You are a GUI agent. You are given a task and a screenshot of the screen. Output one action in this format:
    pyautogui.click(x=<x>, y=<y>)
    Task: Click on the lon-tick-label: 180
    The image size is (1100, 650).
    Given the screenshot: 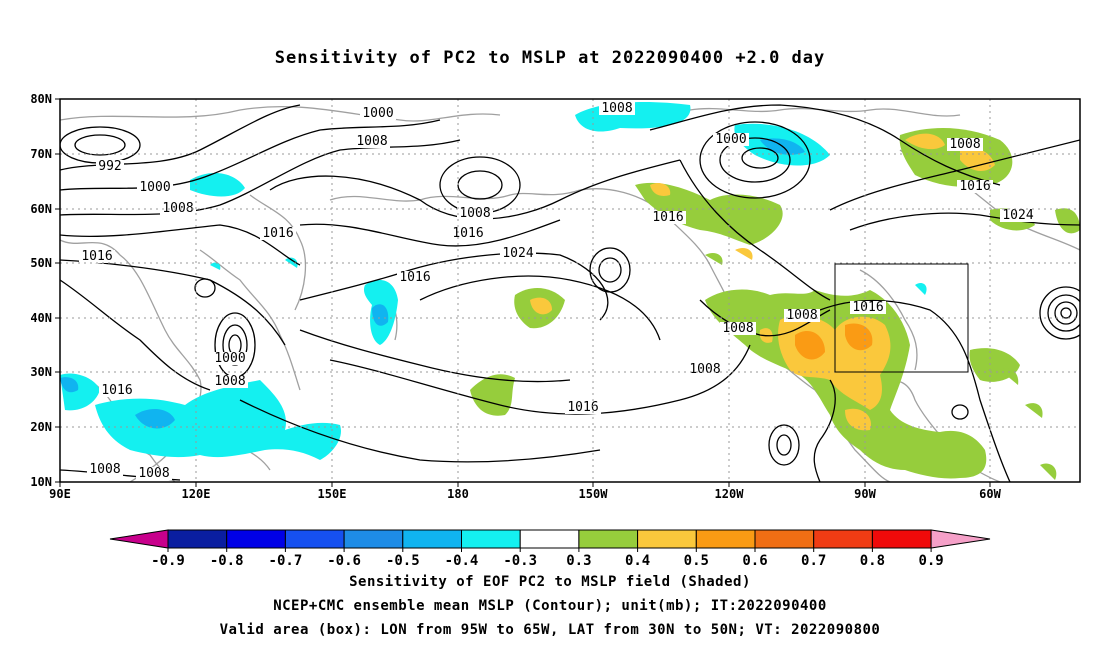 What is the action you would take?
    pyautogui.click(x=458, y=494)
    